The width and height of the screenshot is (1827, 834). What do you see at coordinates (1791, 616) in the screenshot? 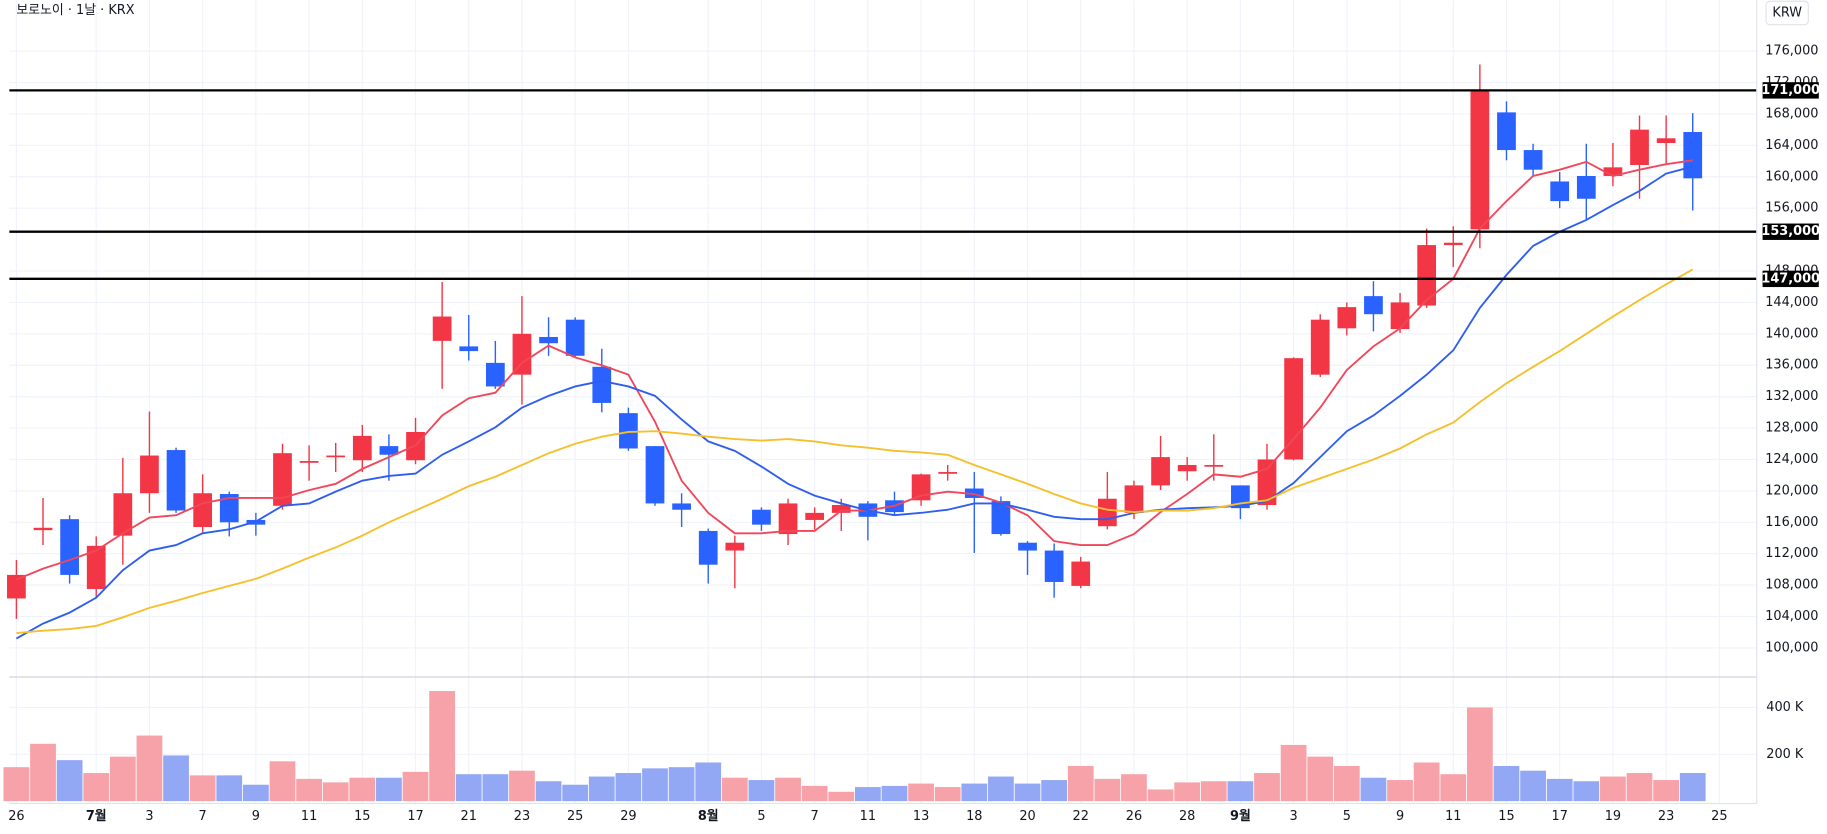
I see `y-tick-label: 104,000` at bounding box center [1791, 616].